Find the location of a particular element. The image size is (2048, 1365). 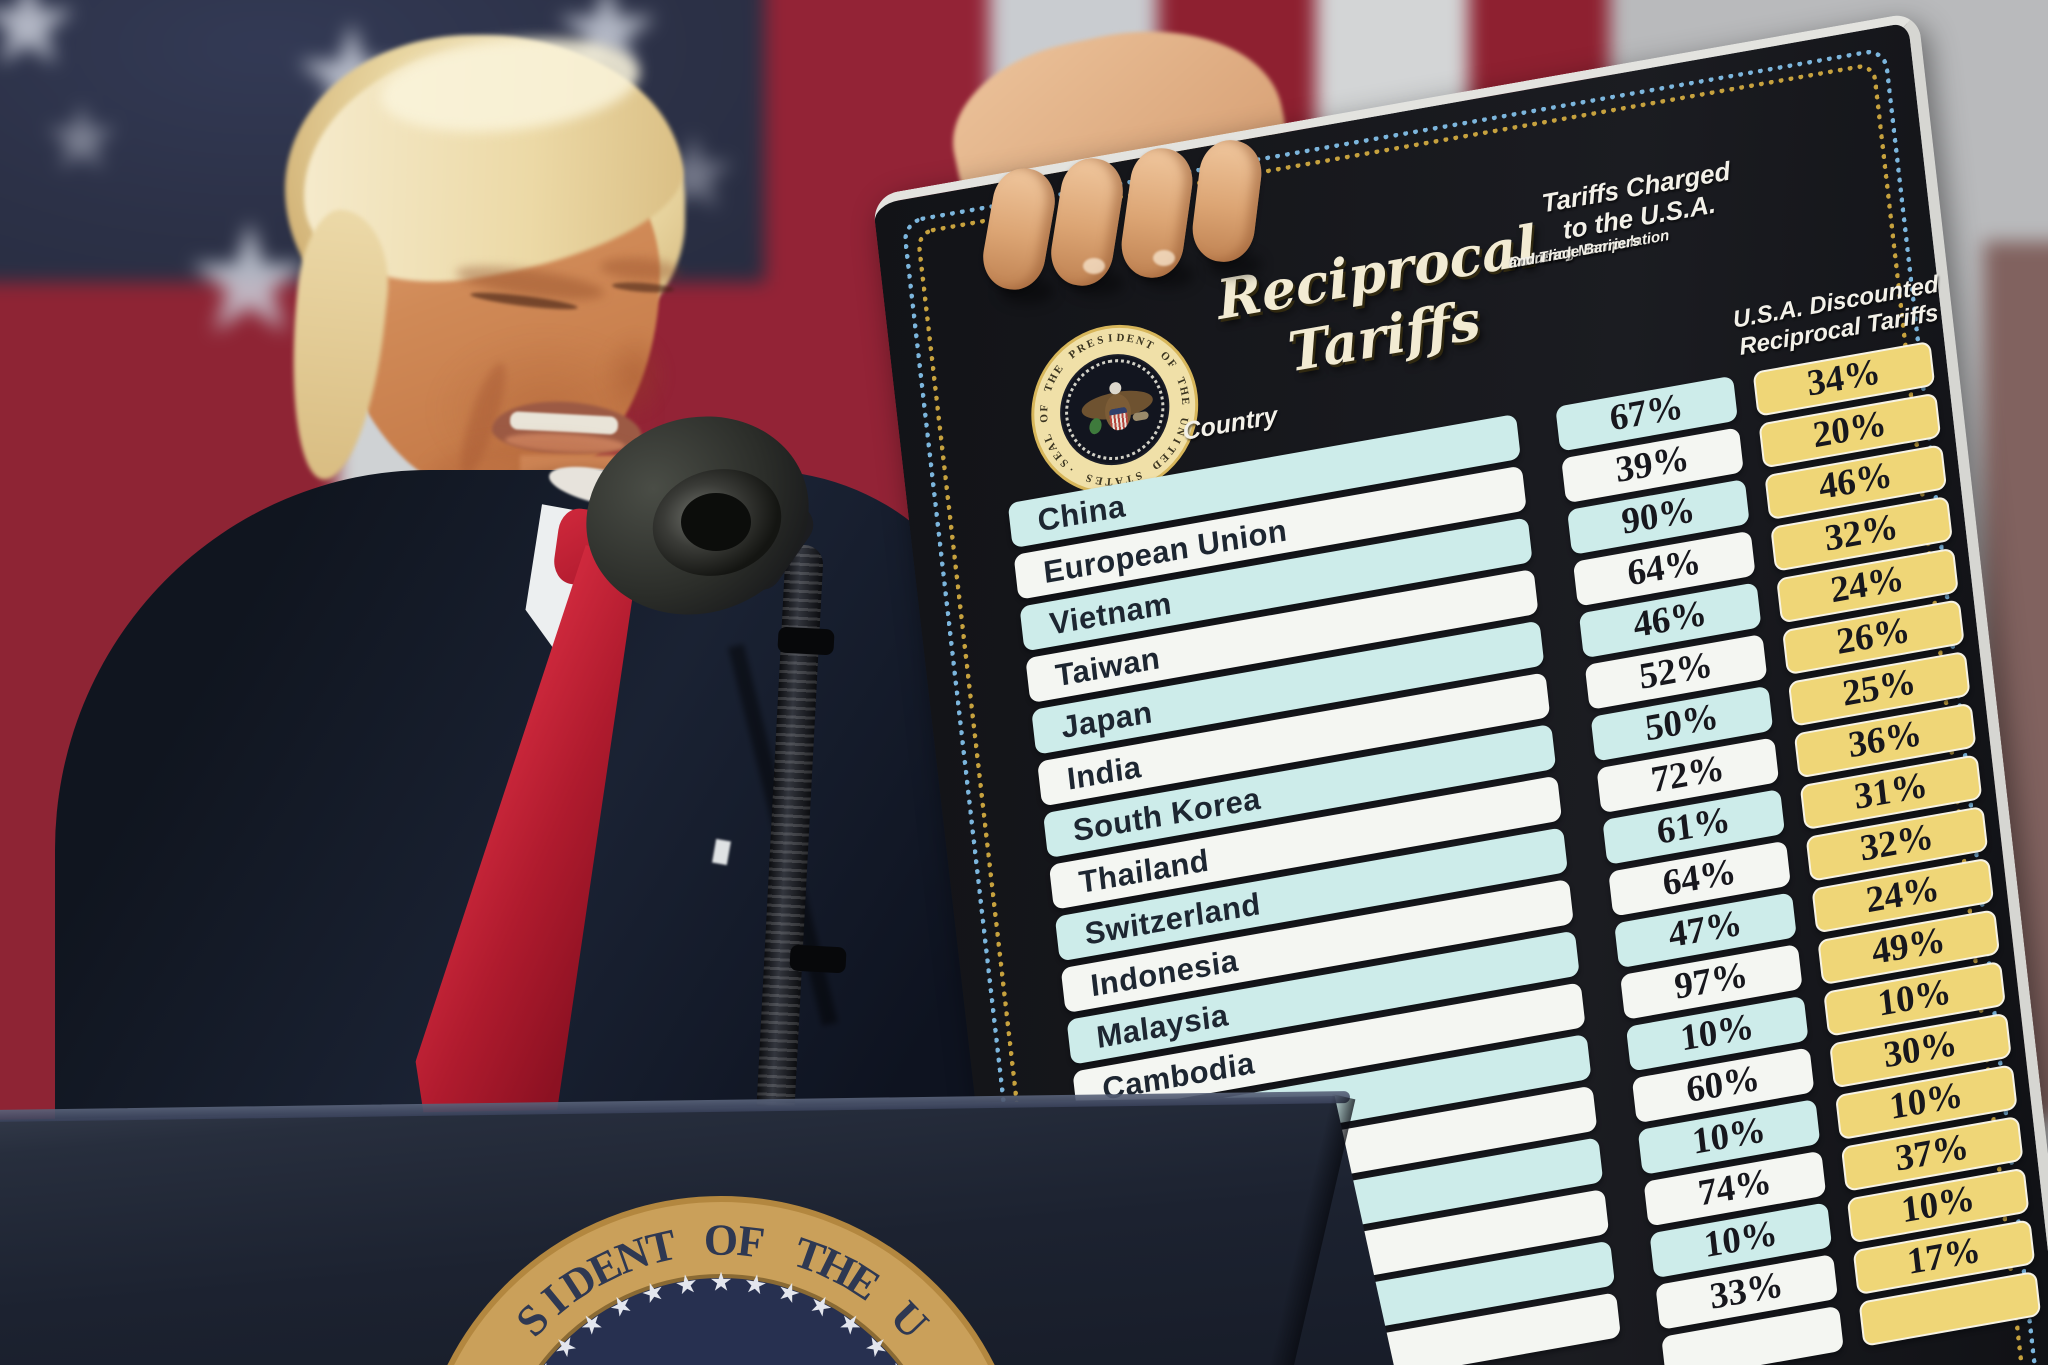

podium-seal-stars: ★★★★★★★★★★★★★ is located at coordinates (721, 1283).